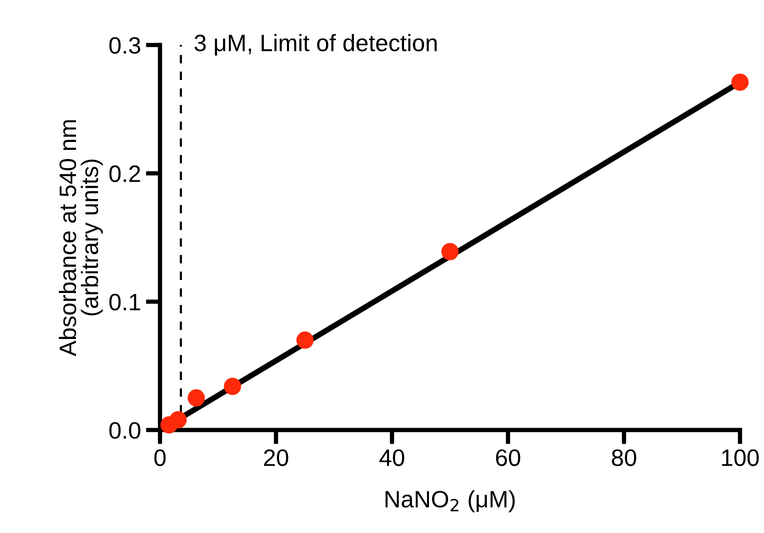 This screenshot has height=533, width=764. What do you see at coordinates (624, 457) in the screenshot?
I see `x-tick-label: 80` at bounding box center [624, 457].